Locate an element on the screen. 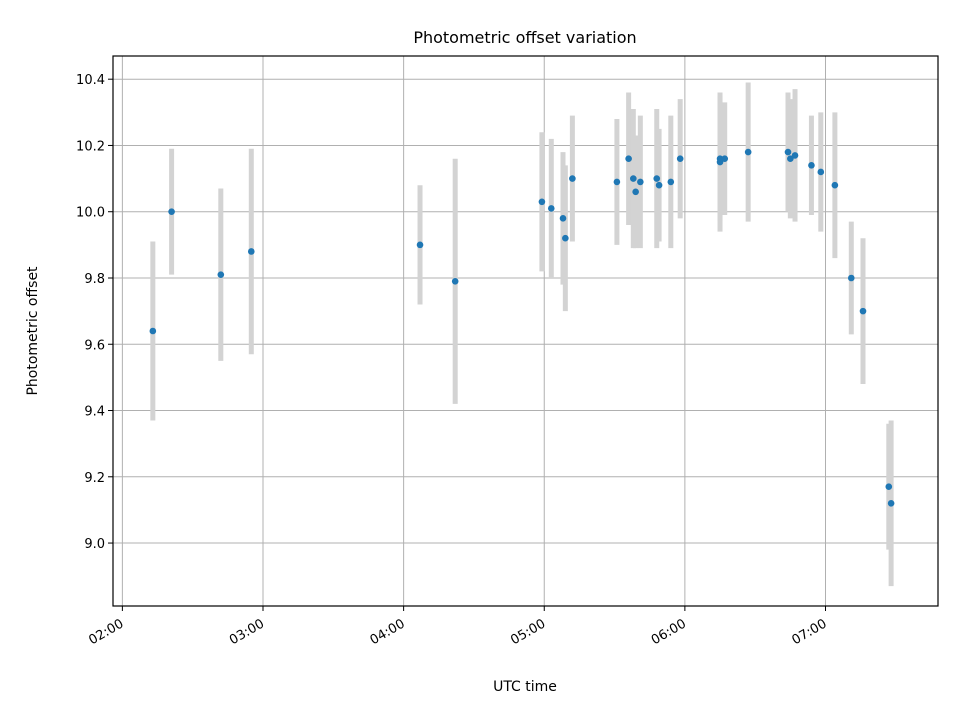 The height and width of the screenshot is (720, 960). x-tick-label: 03:00 is located at coordinates (247, 632).